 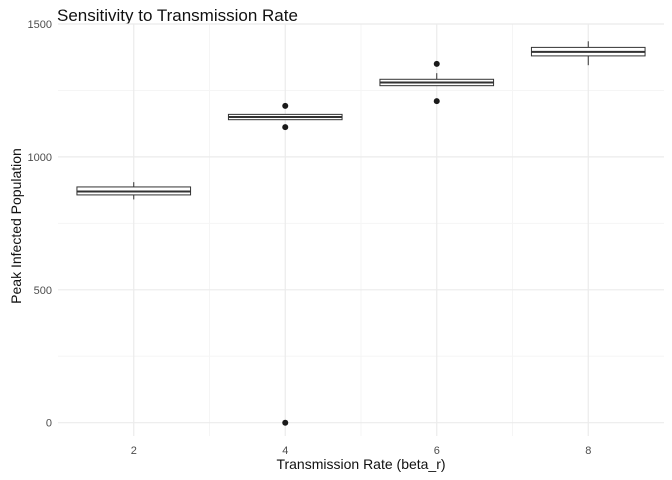 I want to click on y-axis-title: Peak Infected Population, so click(x=16, y=226).